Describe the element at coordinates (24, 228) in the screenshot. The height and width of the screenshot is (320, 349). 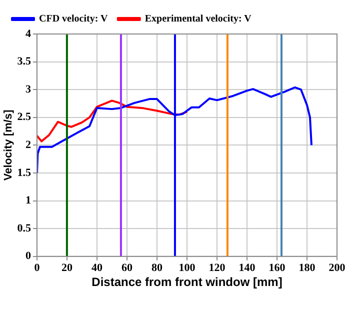
I see `y-tick-label: 0.5` at that location.